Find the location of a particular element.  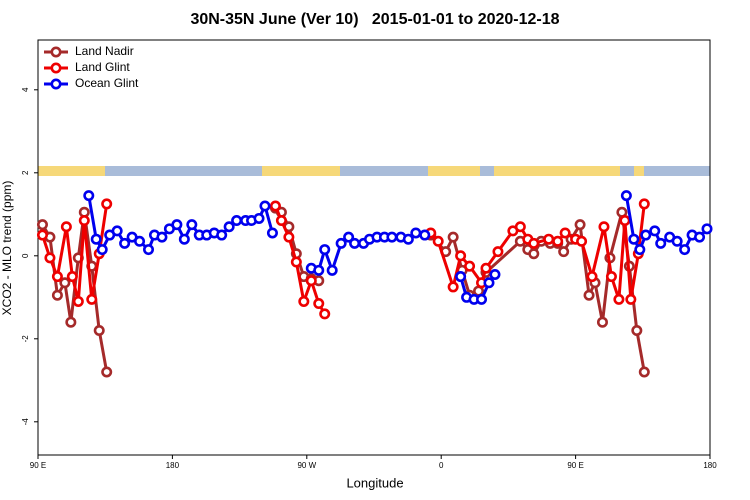

legend-label: Land Glint is located at coordinates (102, 67).